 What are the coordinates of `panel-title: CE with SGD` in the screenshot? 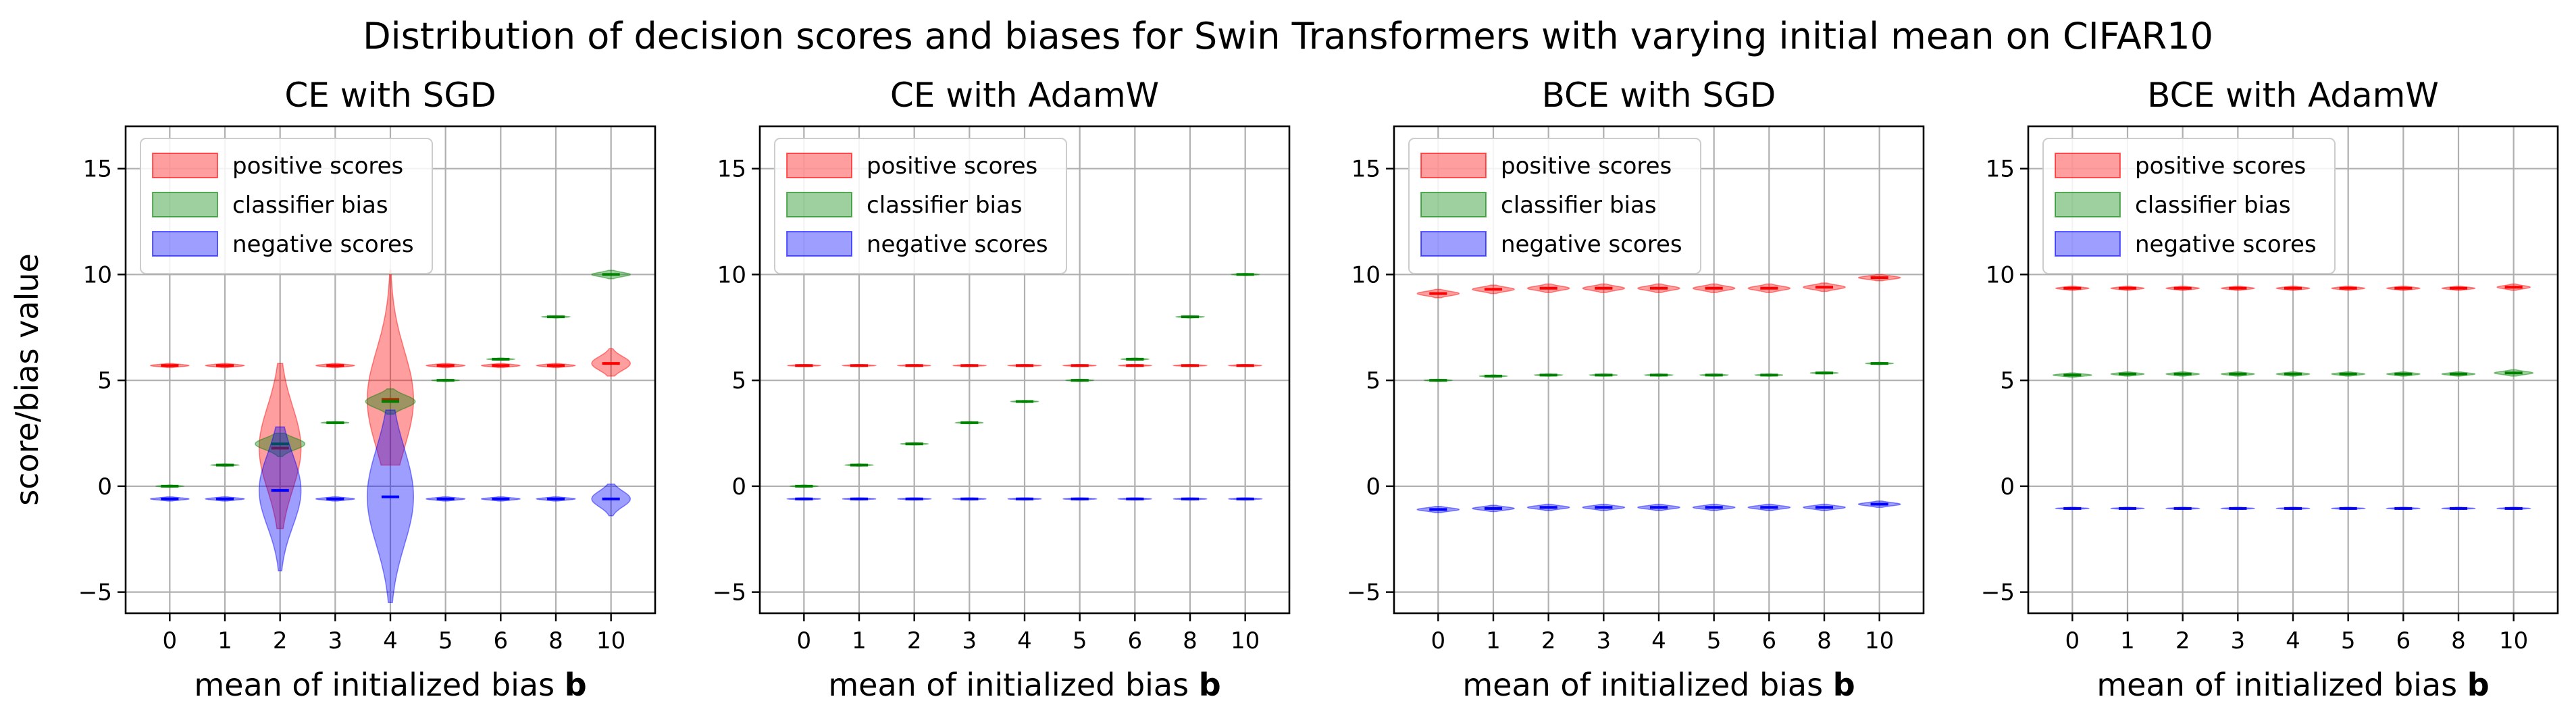 It's located at (390, 95).